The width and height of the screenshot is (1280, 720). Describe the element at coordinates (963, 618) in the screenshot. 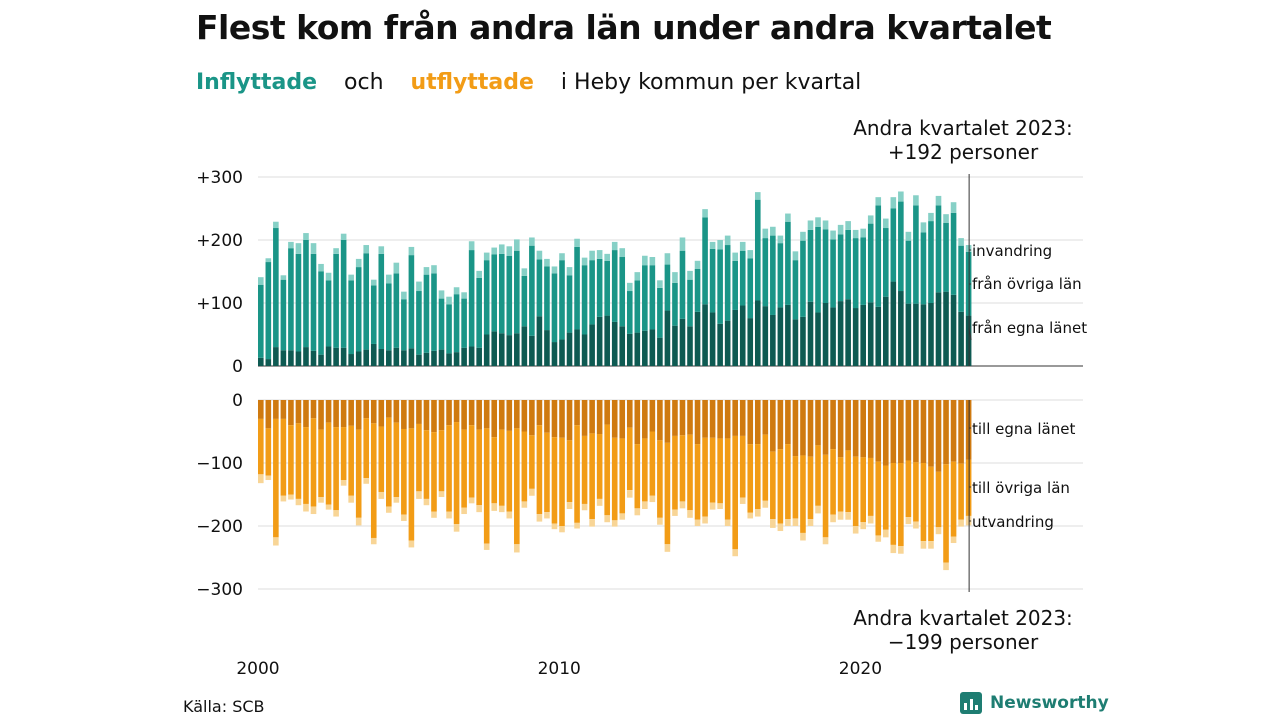

I see `annotation-bottom-line1: Andra kvartalet 2023:` at that location.